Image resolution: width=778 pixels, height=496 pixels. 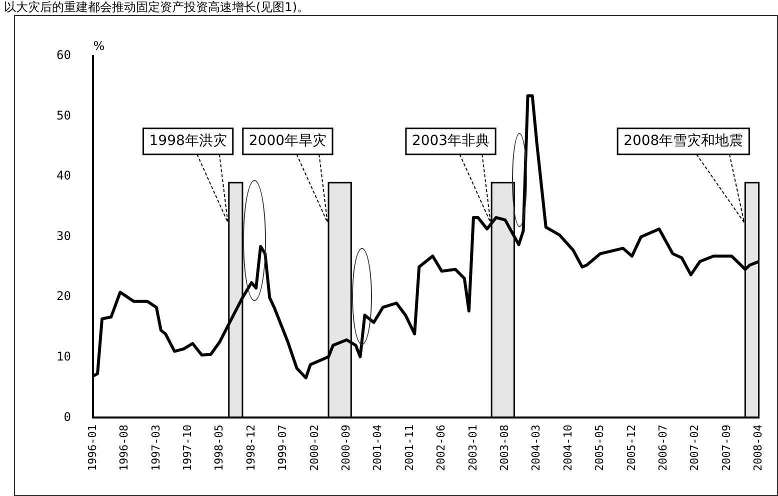 What do you see at coordinates (219, 447) in the screenshot?
I see `x-tick-label: 1998-05` at bounding box center [219, 447].